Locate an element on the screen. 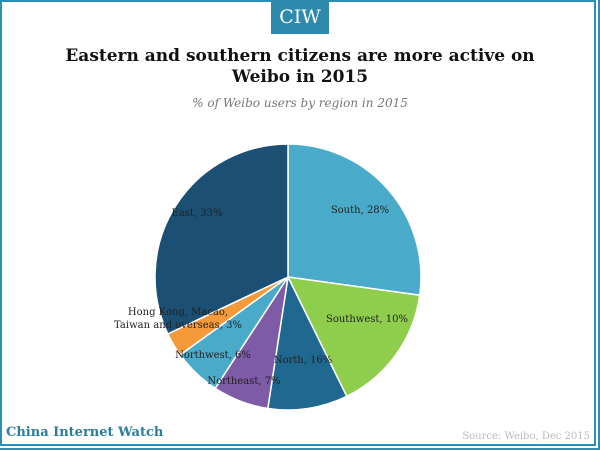  slice-label-northeast: Northeast, 7% is located at coordinates (243, 381).